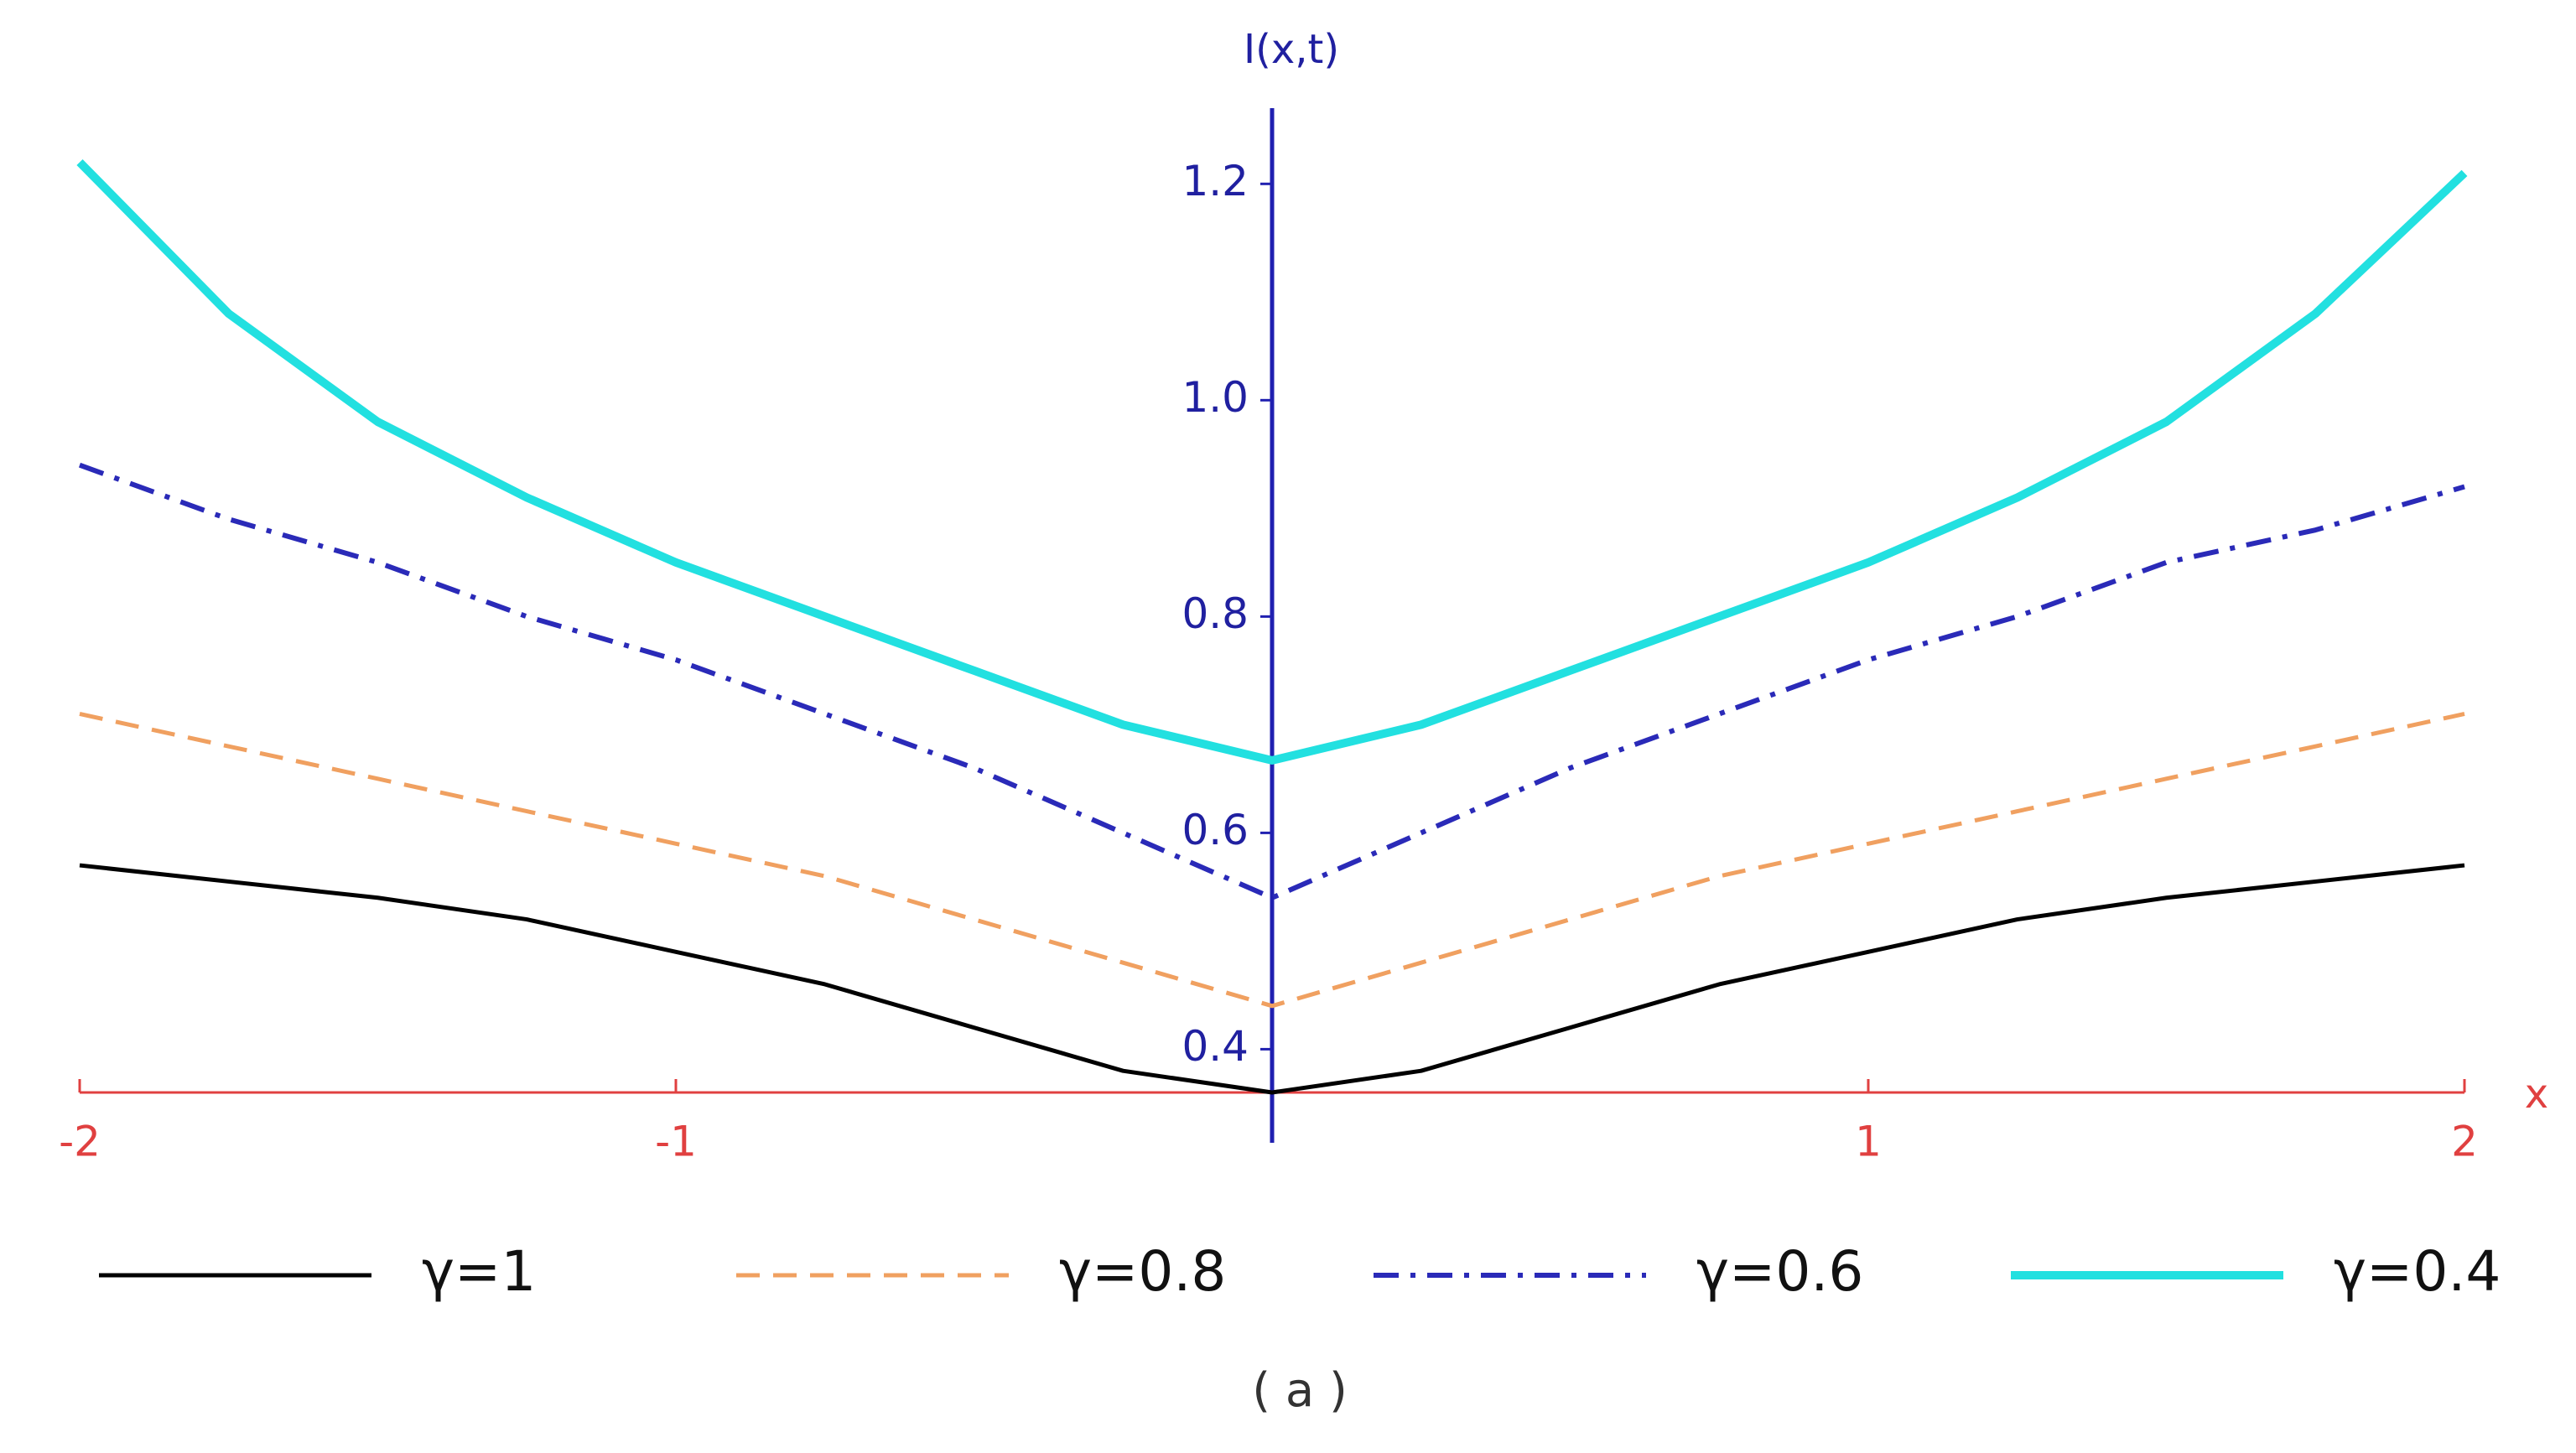  What do you see at coordinates (2536, 1094) in the screenshot?
I see `x-axis-label: x` at bounding box center [2536, 1094].